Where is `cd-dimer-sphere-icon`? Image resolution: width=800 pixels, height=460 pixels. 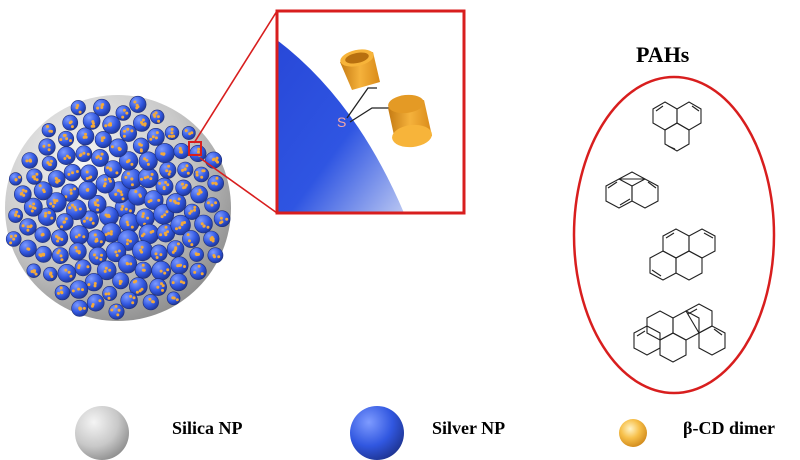
cd-dimer-sphere-icon is located at coordinates (633, 433).